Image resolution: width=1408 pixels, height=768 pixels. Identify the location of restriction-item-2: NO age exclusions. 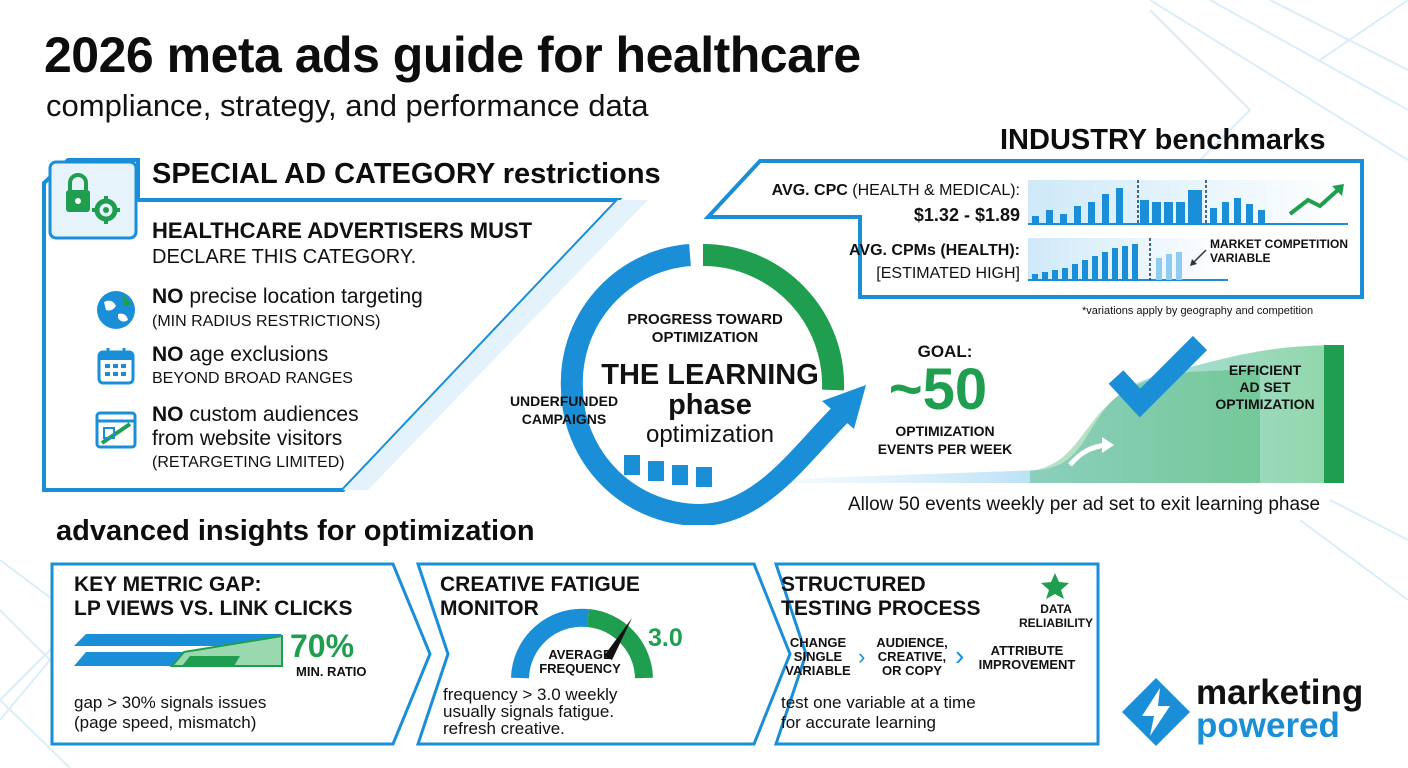
(240, 354).